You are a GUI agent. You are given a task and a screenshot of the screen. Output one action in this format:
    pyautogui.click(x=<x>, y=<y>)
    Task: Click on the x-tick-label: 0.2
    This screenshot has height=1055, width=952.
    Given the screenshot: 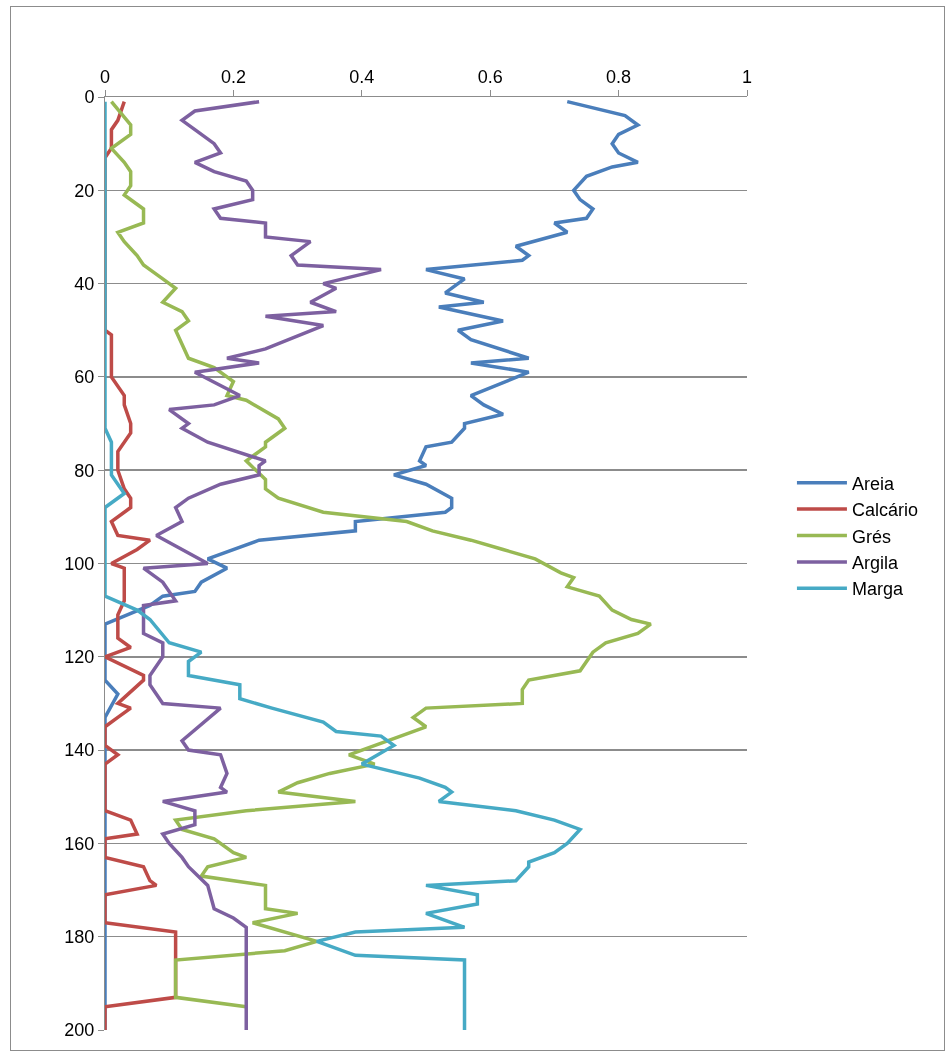 What is the action you would take?
    pyautogui.click(x=233, y=76)
    